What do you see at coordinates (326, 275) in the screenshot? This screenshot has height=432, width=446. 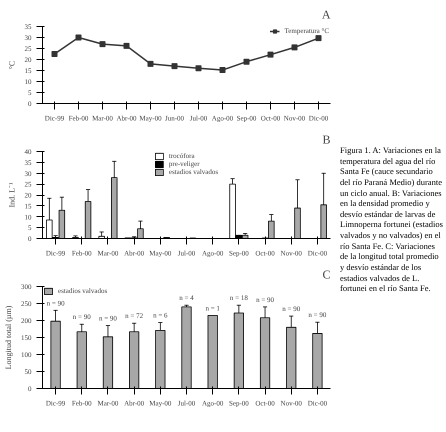 I see `chart-title: C` at bounding box center [326, 275].